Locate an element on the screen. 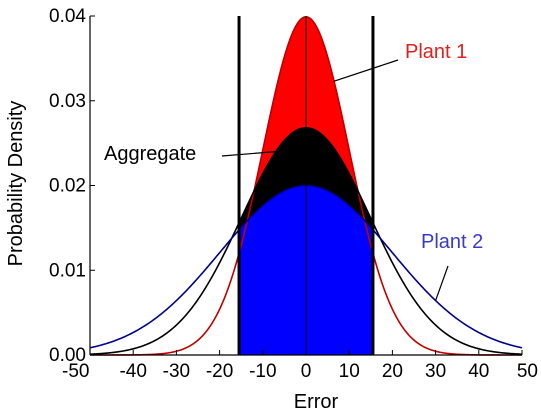  x-tick-label: 10 is located at coordinates (349, 371).